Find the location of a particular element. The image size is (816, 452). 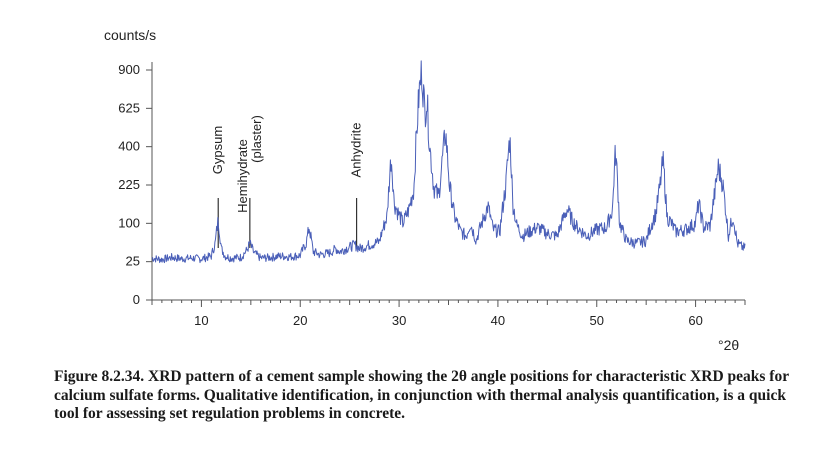

annotation-label: Anhydrite is located at coordinates (356, 150).